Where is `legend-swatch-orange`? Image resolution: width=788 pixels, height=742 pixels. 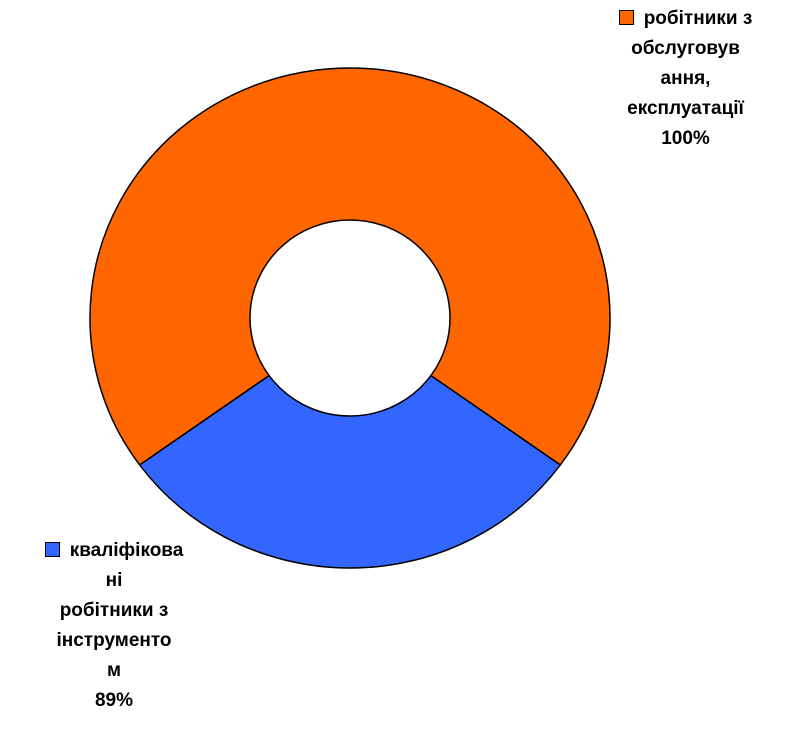
legend-swatch-orange is located at coordinates (626, 17).